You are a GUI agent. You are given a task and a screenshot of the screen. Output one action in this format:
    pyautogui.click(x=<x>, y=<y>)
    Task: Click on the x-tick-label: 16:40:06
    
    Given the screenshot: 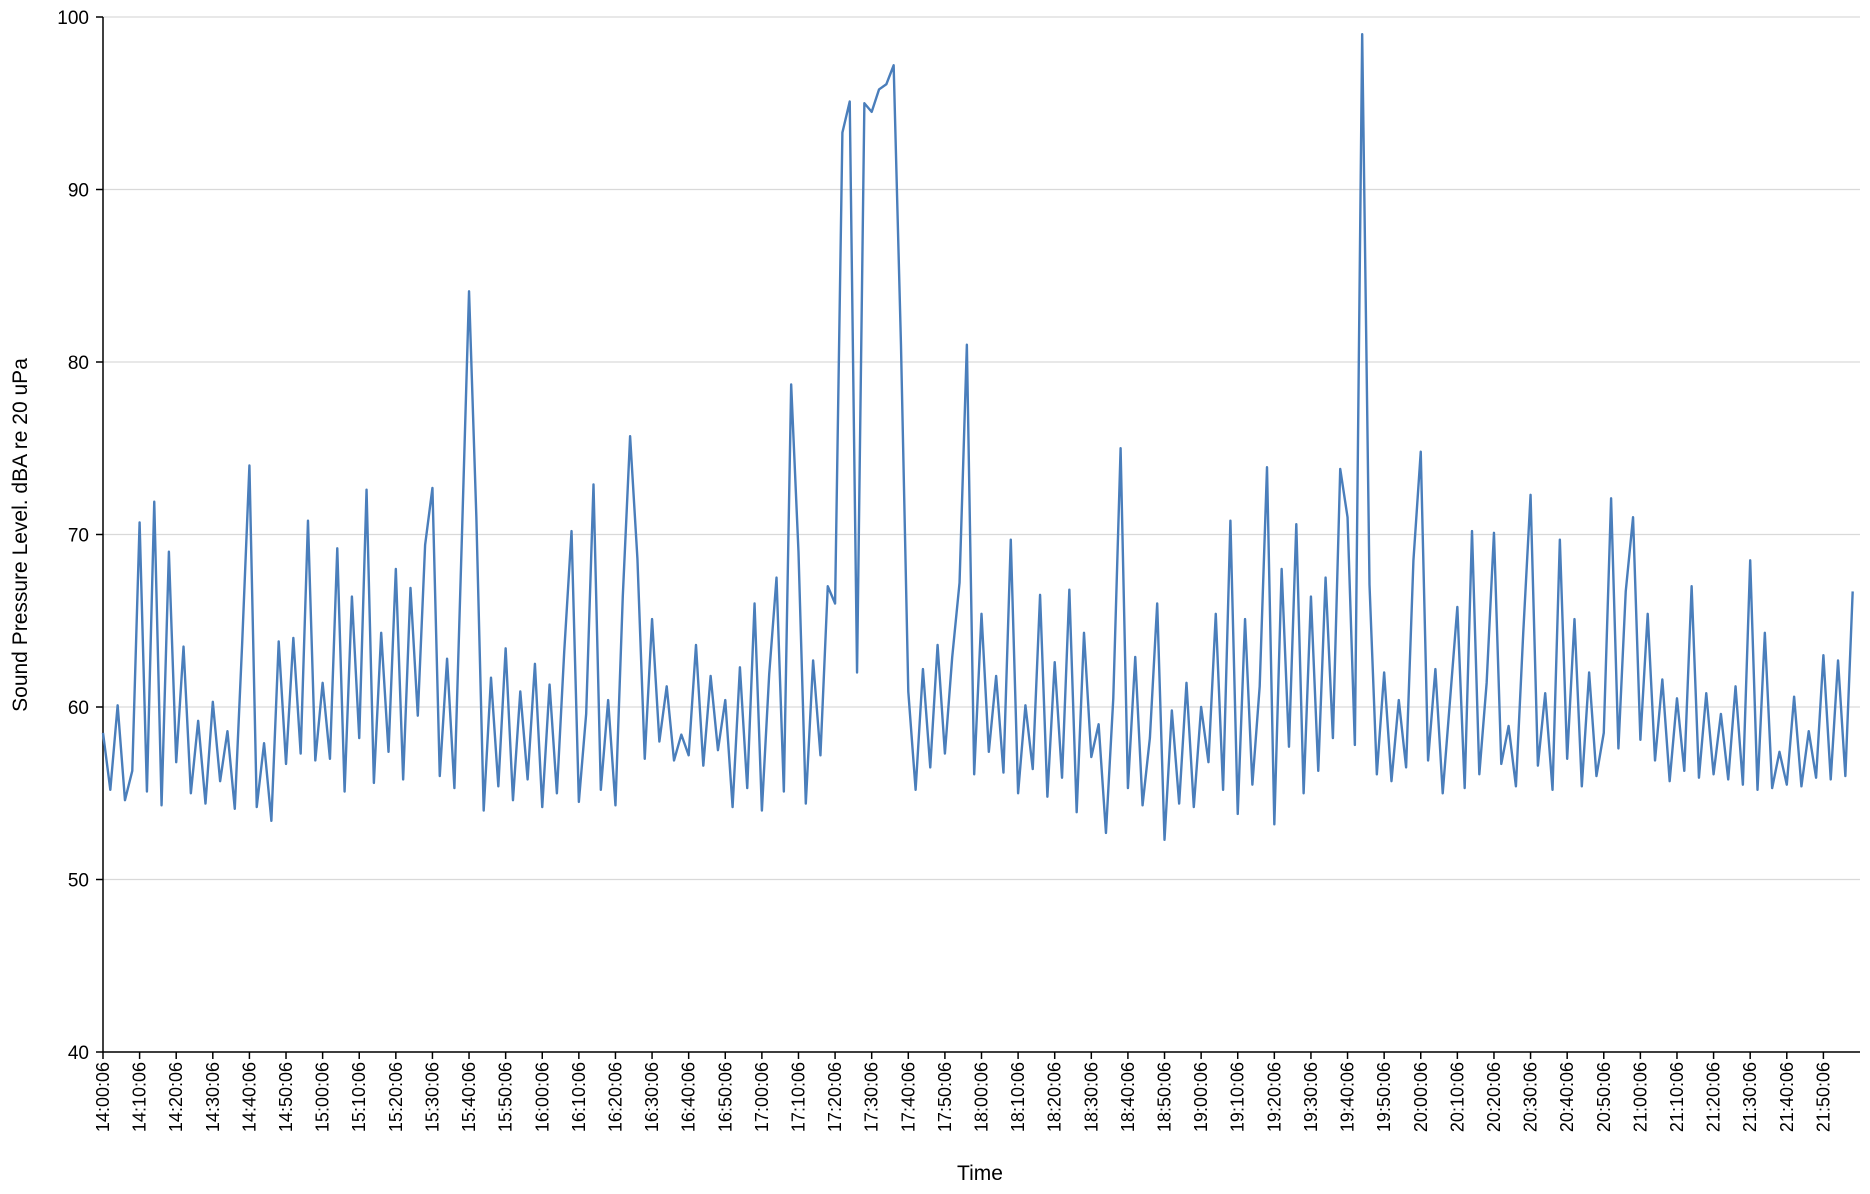 What is the action you would take?
    pyautogui.click(x=689, y=1097)
    